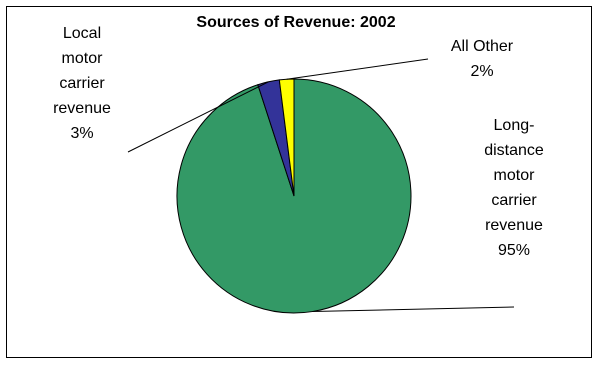 The image size is (600, 365). Describe the element at coordinates (514, 188) in the screenshot. I see `slice-label: Long-distance motor carrier revenue 95%` at that location.